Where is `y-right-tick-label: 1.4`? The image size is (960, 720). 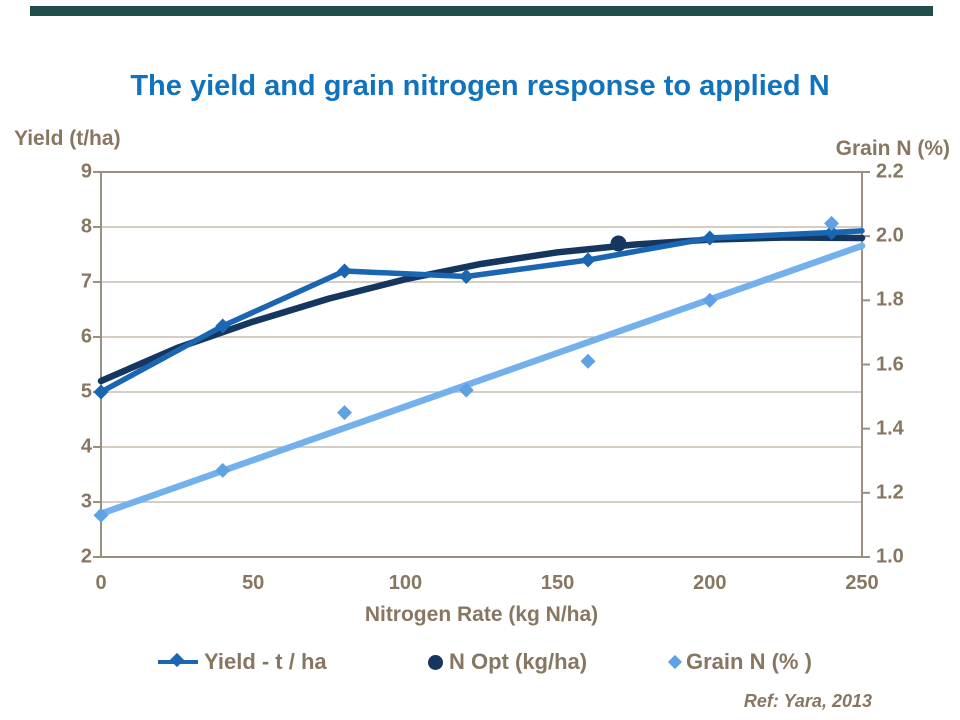
y-right-tick-label: 1.4 is located at coordinates (890, 428).